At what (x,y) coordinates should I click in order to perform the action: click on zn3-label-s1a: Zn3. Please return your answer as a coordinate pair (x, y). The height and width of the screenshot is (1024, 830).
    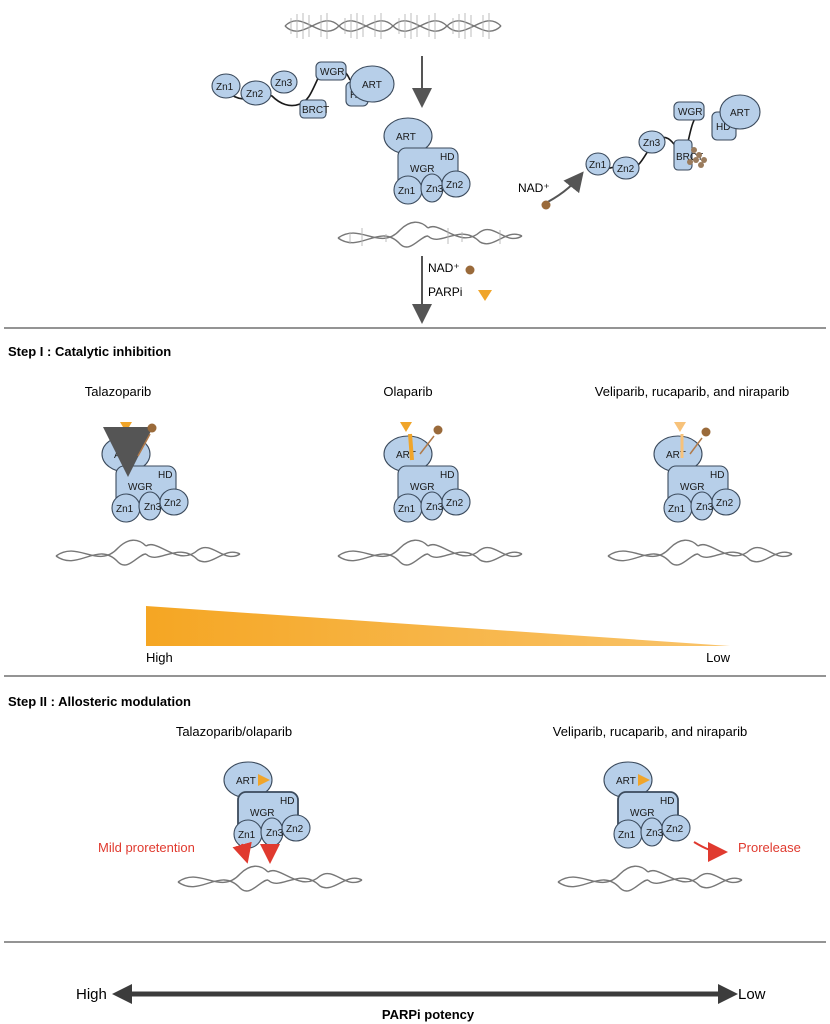
    Looking at the image, I should click on (153, 507).